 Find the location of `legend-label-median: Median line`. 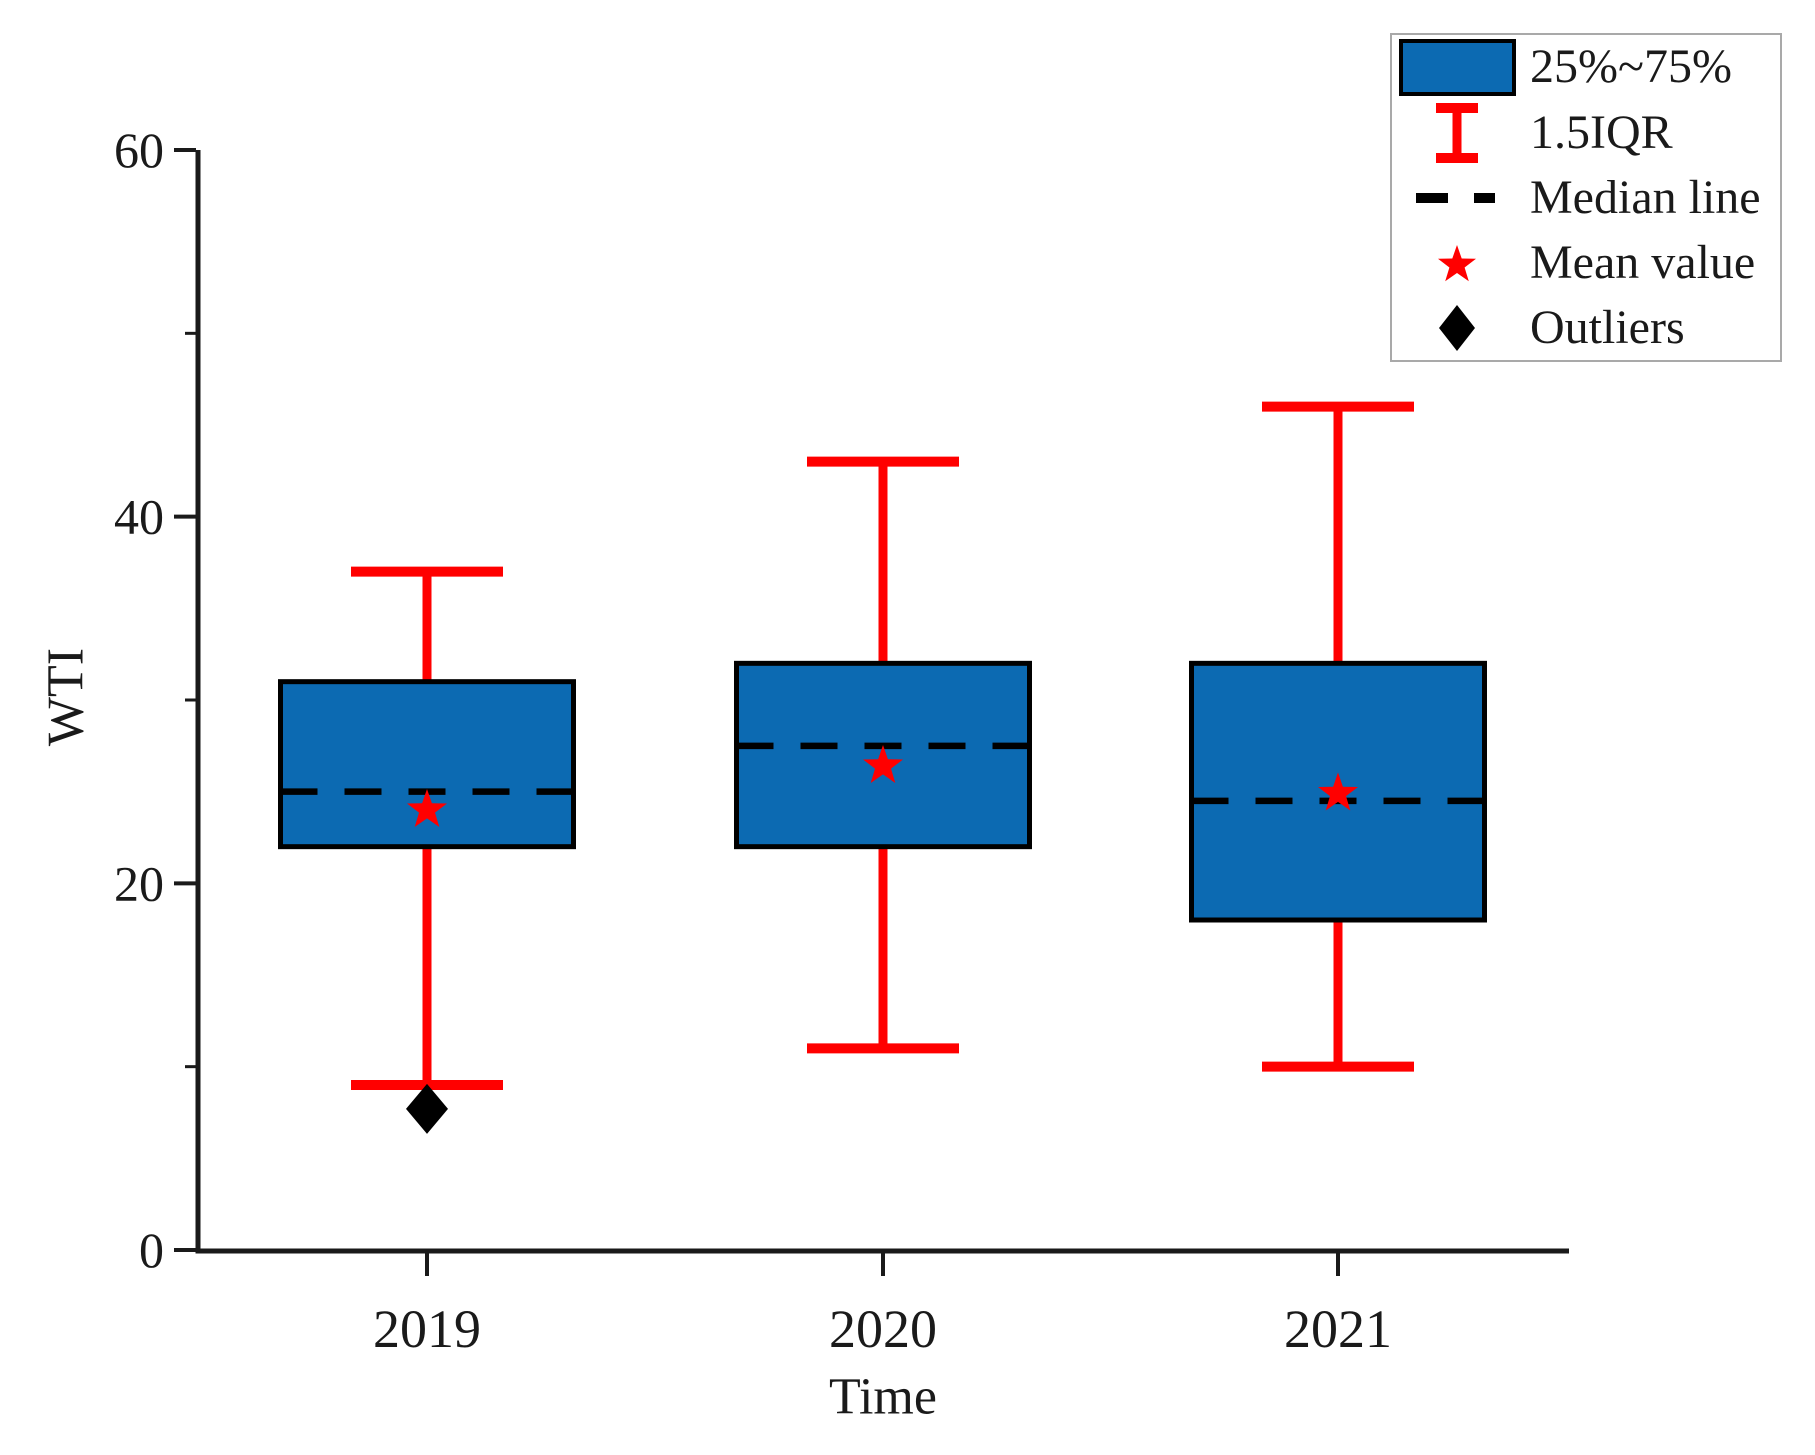

legend-label-median: Median line is located at coordinates (1645, 197).